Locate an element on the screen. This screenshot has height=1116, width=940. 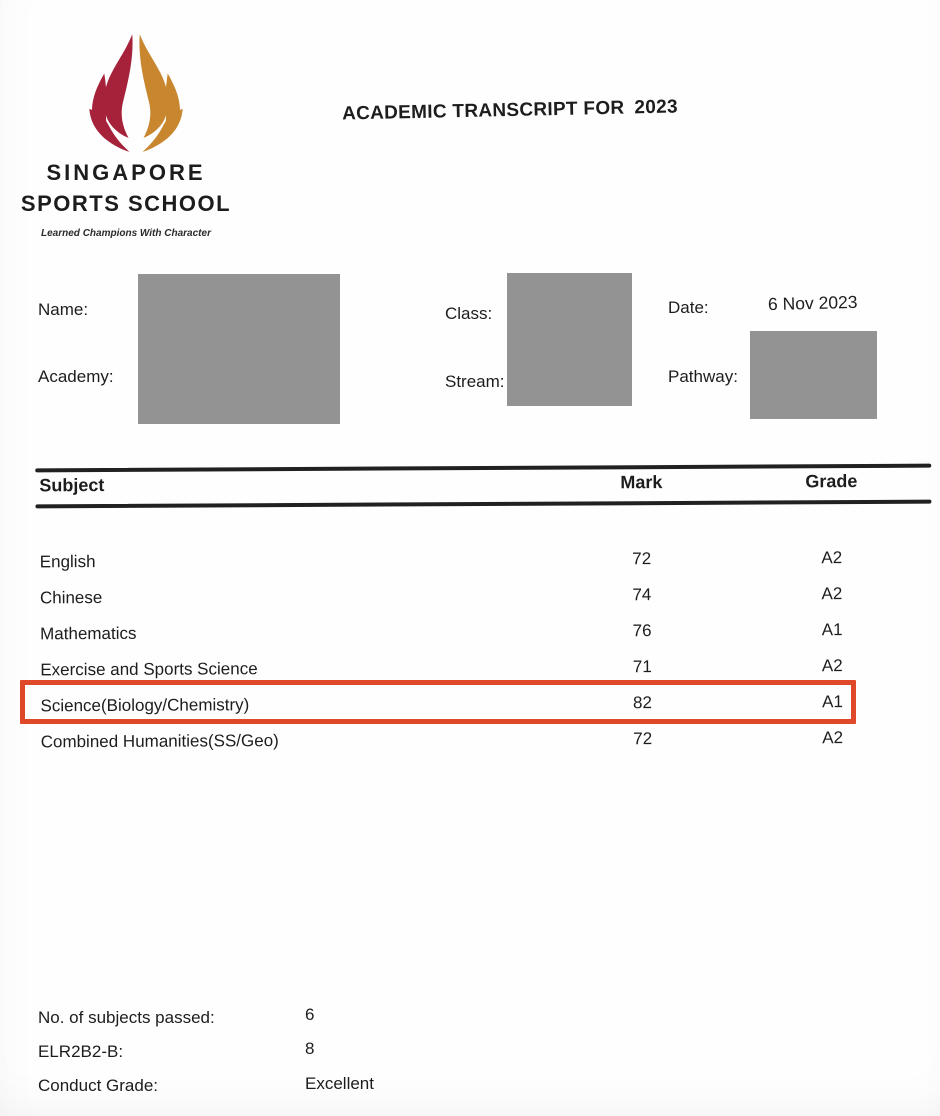
subject-cell: Combined Humanities(SS/Geo) is located at coordinates (159, 741).